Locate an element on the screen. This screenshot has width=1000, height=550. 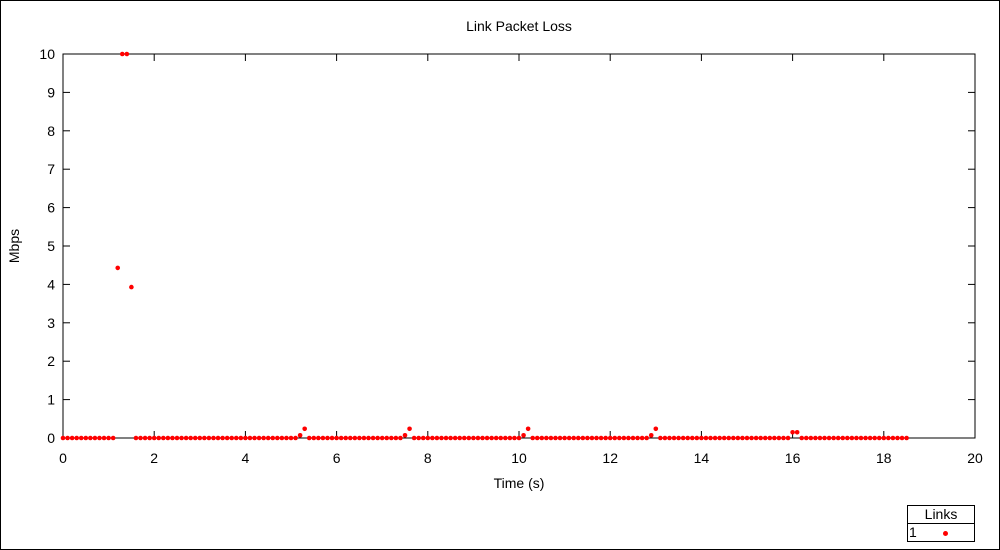
y-tick-label: 7 is located at coordinates (51, 169).